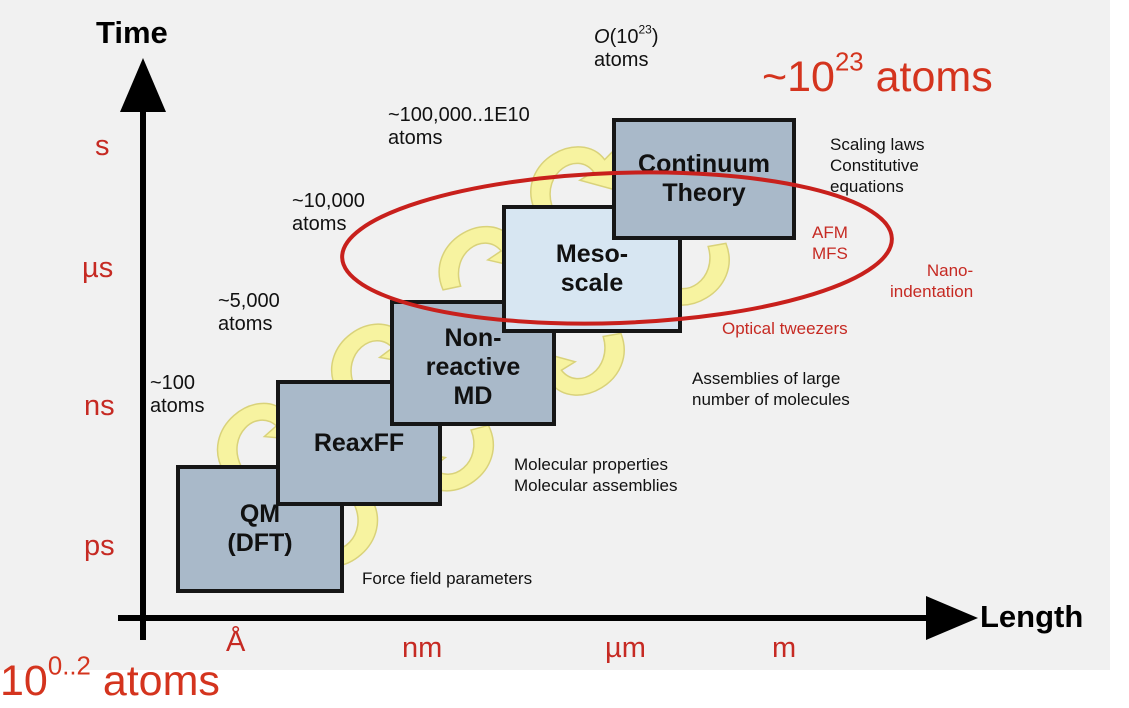 Image resolution: width=1129 pixels, height=708 pixels. Describe the element at coordinates (766, 378) in the screenshot. I see `assemblies-line1: Assemblies of large` at that location.